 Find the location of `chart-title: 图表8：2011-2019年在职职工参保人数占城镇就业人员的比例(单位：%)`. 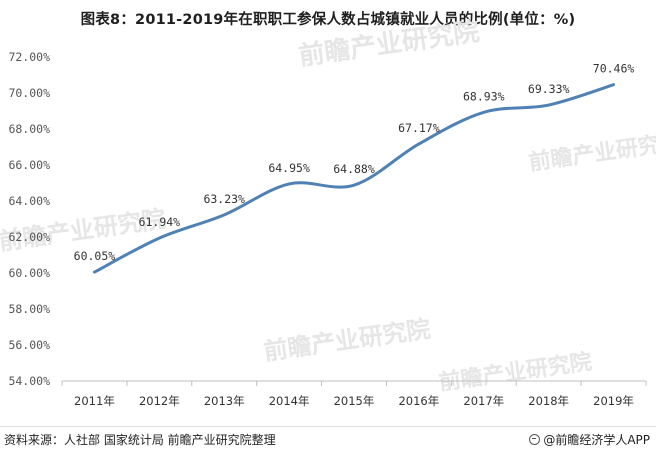

chart-title: 图表8：2011-2019年在职职工参保人数占城镇就业人员的比例(单位：%) is located at coordinates (328, 20).